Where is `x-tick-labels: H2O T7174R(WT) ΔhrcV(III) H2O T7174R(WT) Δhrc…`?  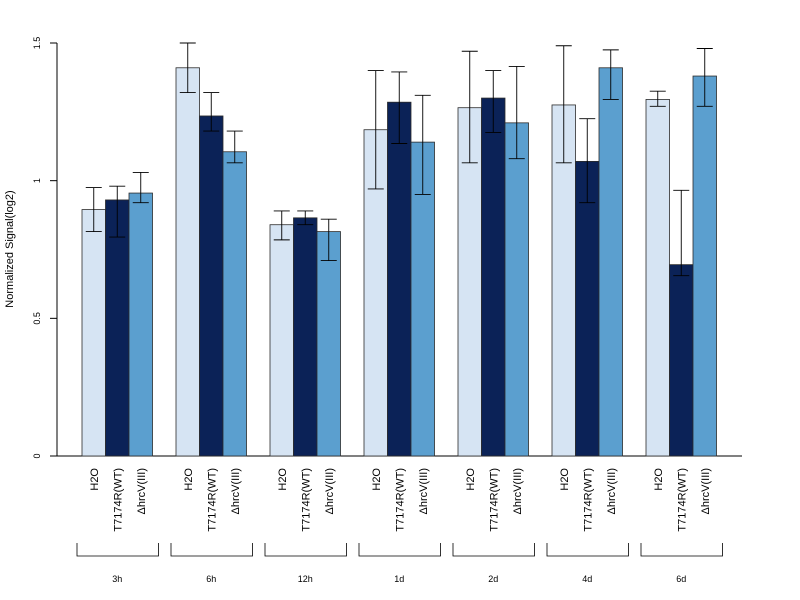
x-tick-labels: H2O T7174R(WT) ΔhrcV(III) H2O T7174R(WT) Δhrc… is located at coordinates (400, 500).